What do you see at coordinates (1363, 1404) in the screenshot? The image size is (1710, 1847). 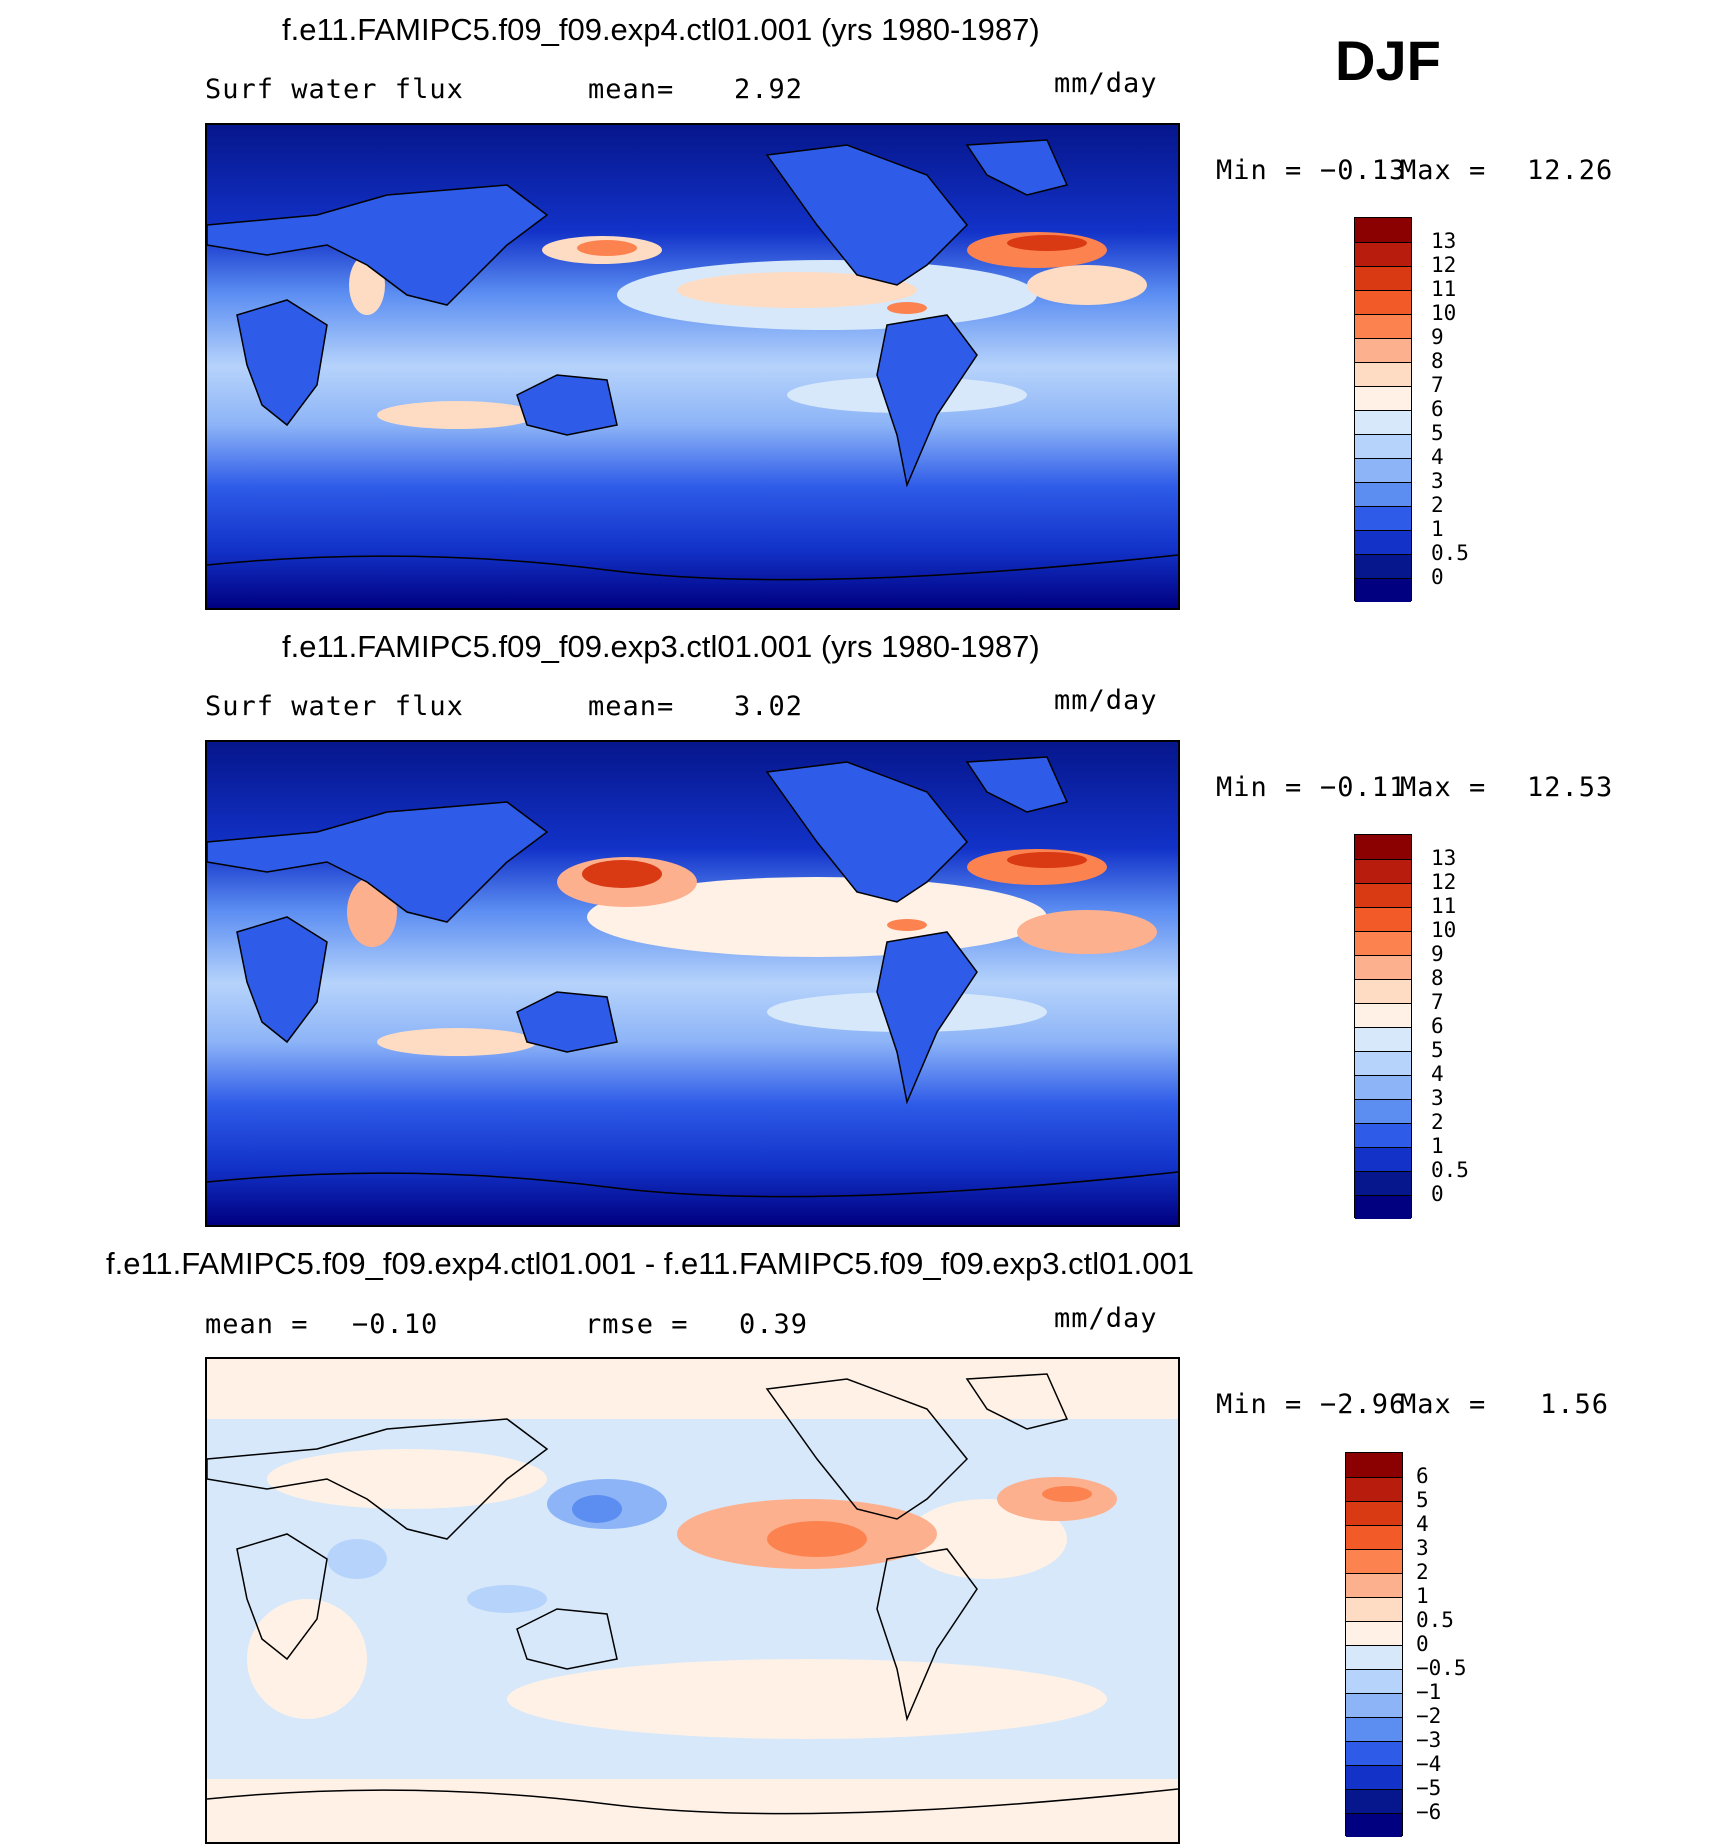 I see `panel3-min-value: −2.96` at bounding box center [1363, 1404].